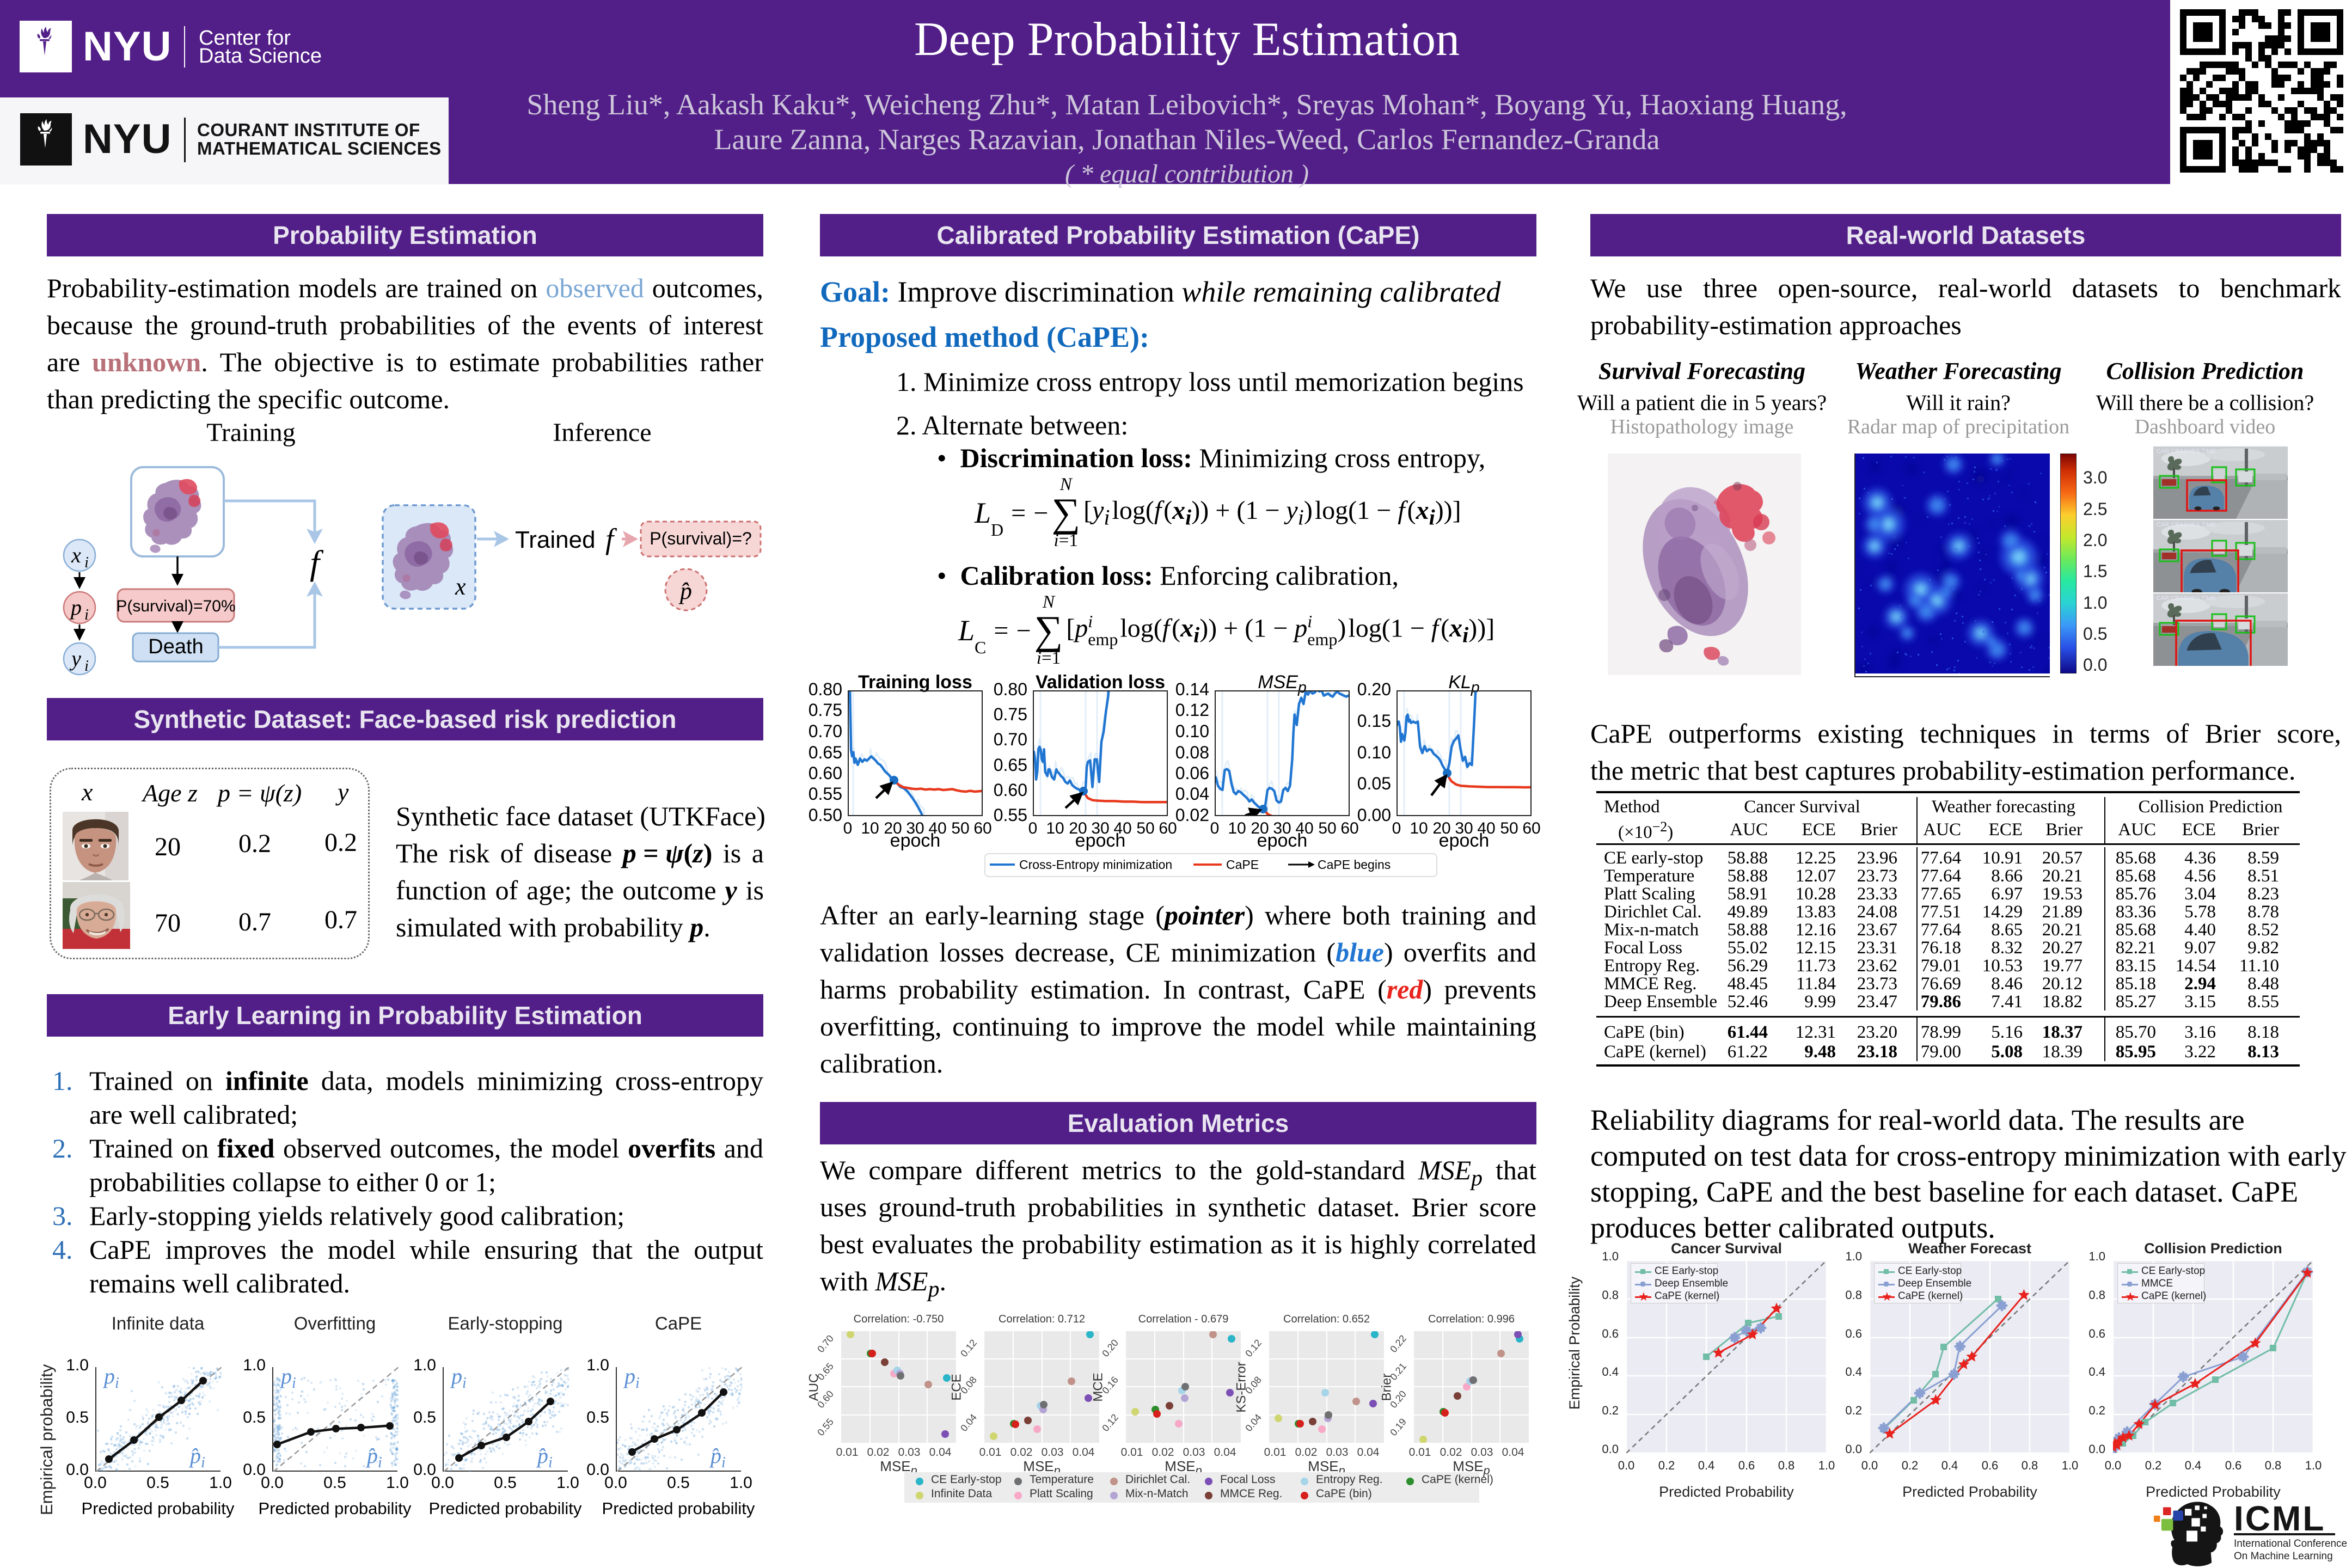 The width and height of the screenshot is (2352, 1568). What do you see at coordinates (602, 433) in the screenshot?
I see `svg-text: Inference` at bounding box center [602, 433].